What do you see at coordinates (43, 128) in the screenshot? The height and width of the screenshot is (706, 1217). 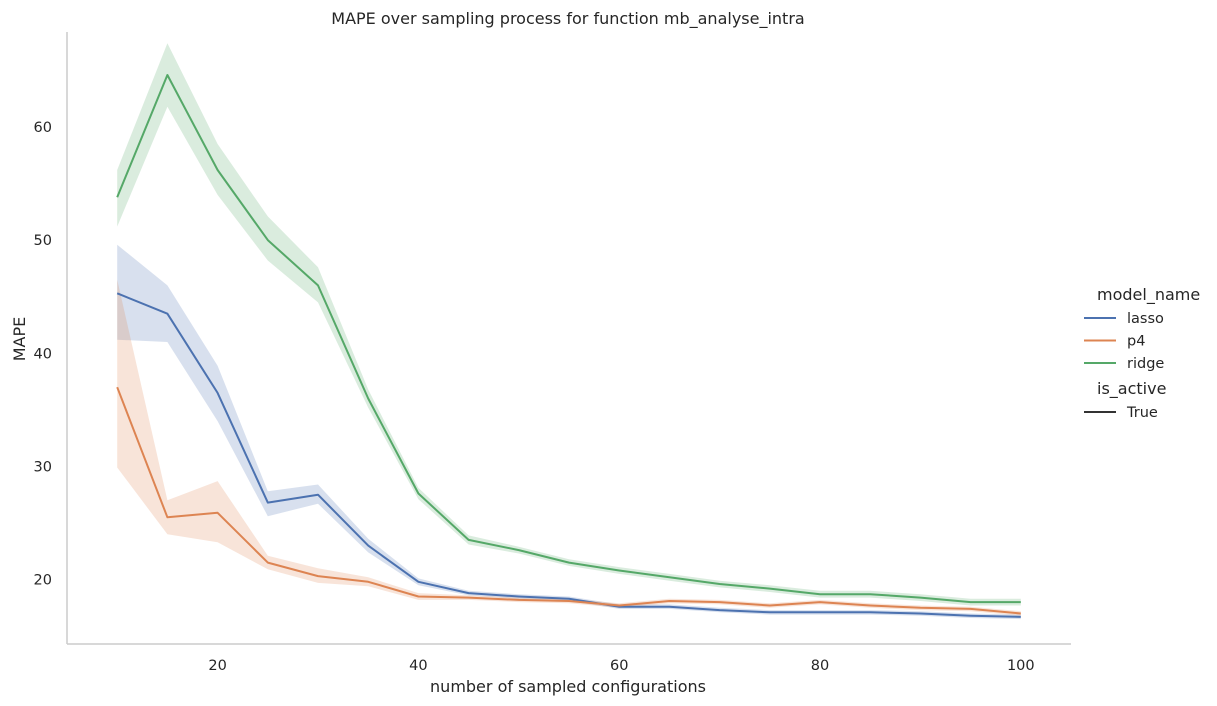 I see `y-tick-label: 60` at bounding box center [43, 128].